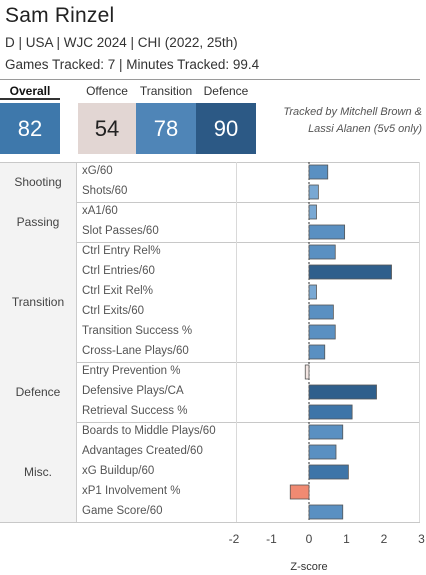 This screenshot has width=426, height=575. I want to click on bar-retrieval-success, so click(330, 412).